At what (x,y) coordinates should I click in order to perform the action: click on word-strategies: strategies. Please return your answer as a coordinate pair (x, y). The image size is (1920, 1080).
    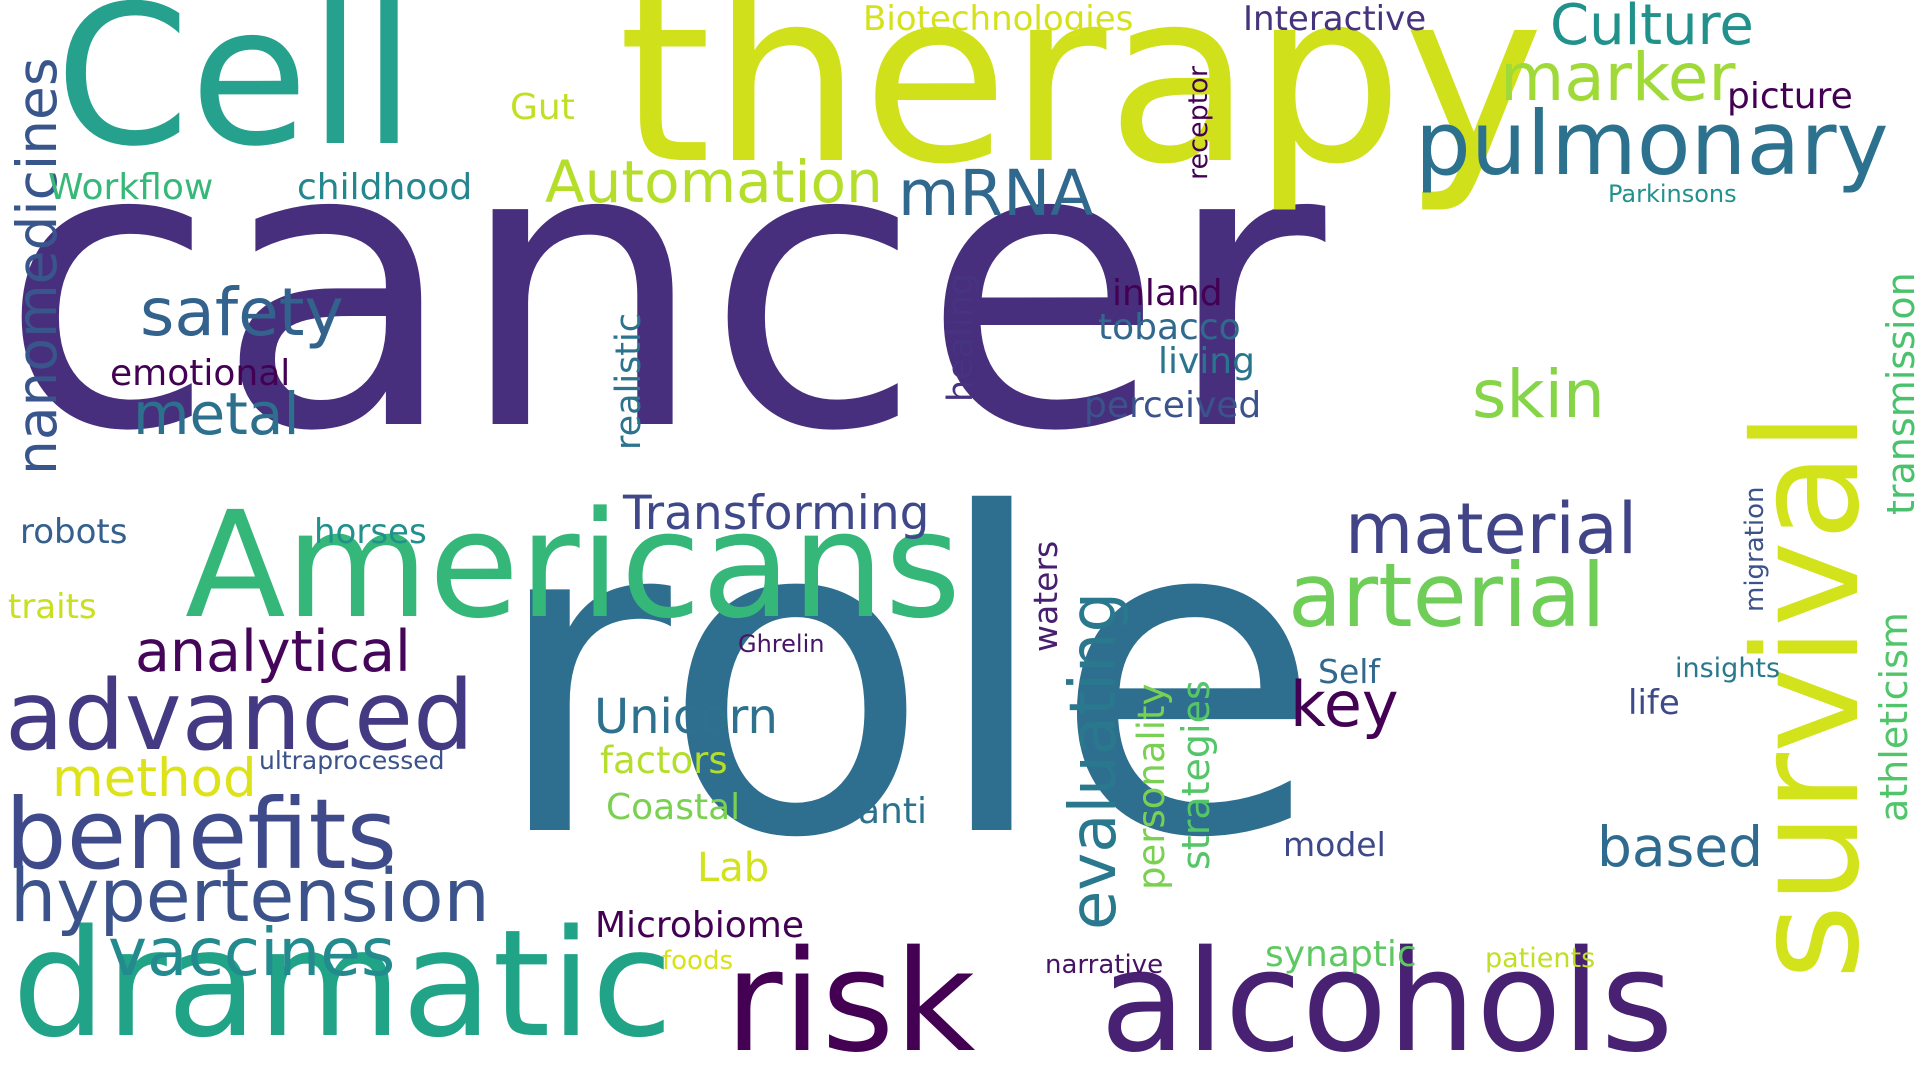
    Looking at the image, I should click on (1196, 775).